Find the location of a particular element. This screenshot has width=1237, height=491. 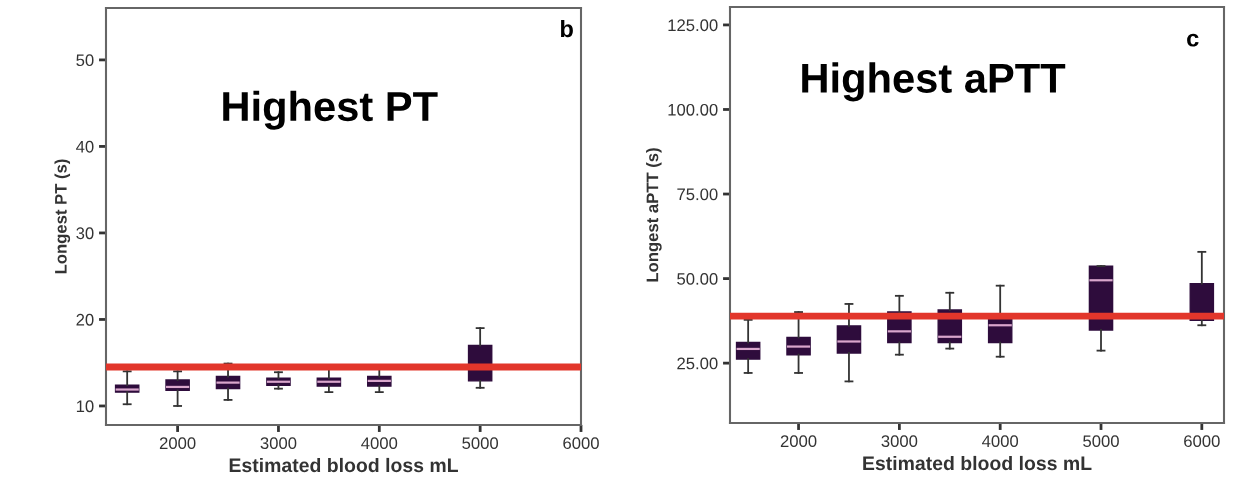

y-tick-label: 40 is located at coordinates (85, 146).